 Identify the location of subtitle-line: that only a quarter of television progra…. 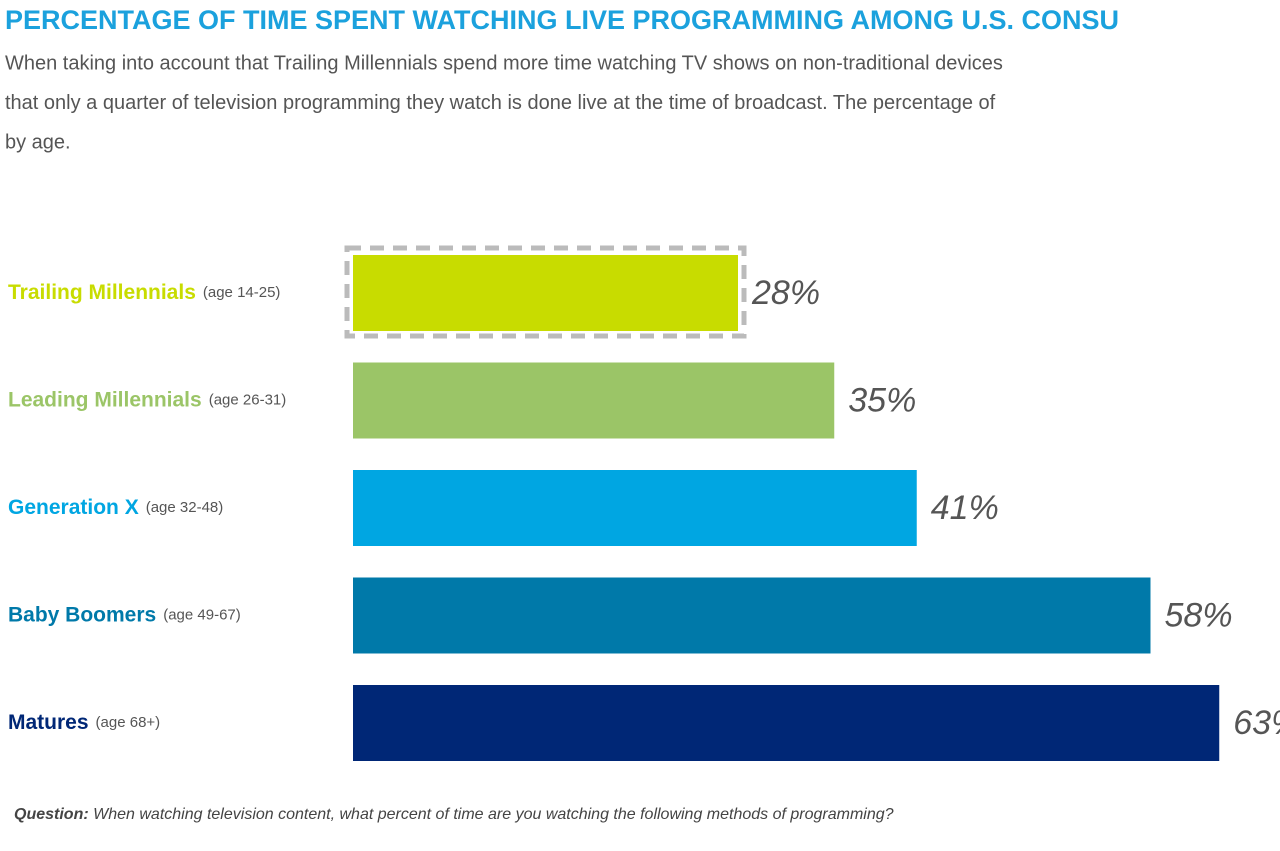
(500, 103).